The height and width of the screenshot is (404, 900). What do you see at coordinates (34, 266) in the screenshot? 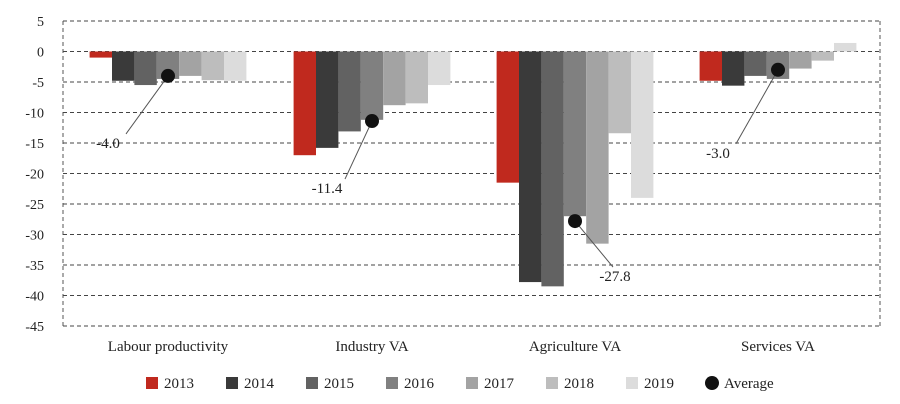
I see `y-tick-label: -35` at bounding box center [34, 266].